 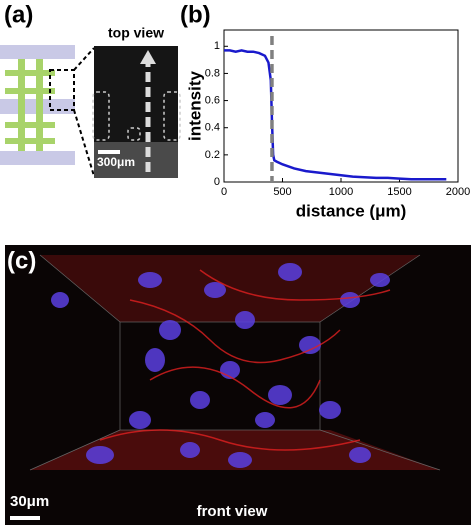 I want to click on x-tick-label: 1500, so click(x=399, y=192).